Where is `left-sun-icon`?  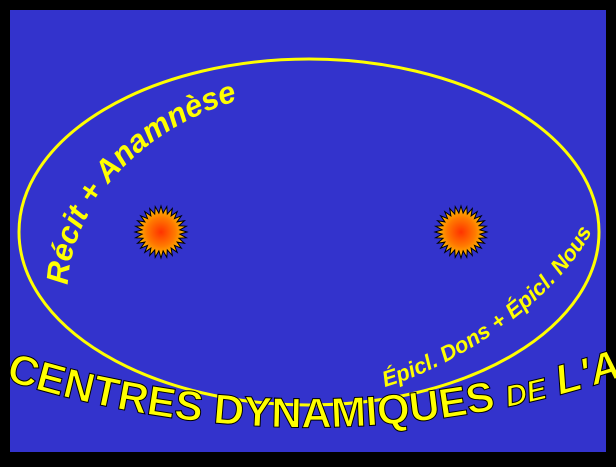 left-sun-icon is located at coordinates (161, 232).